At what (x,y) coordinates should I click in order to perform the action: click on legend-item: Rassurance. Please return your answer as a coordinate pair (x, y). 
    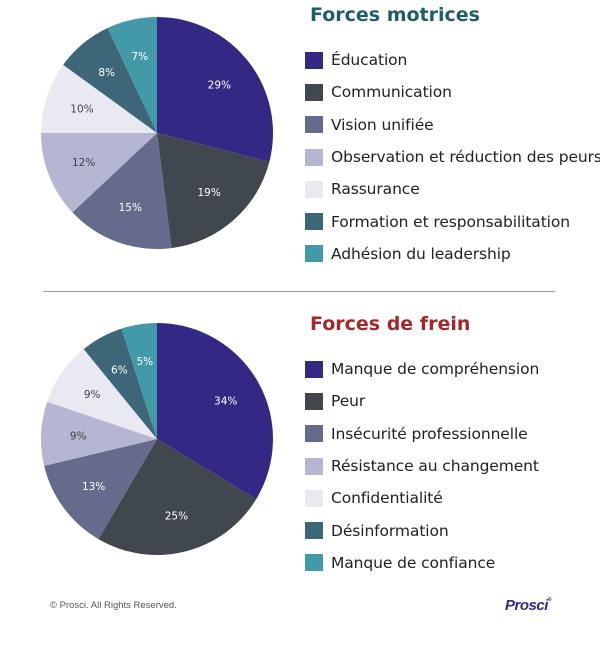
    Looking at the image, I should click on (452, 189).